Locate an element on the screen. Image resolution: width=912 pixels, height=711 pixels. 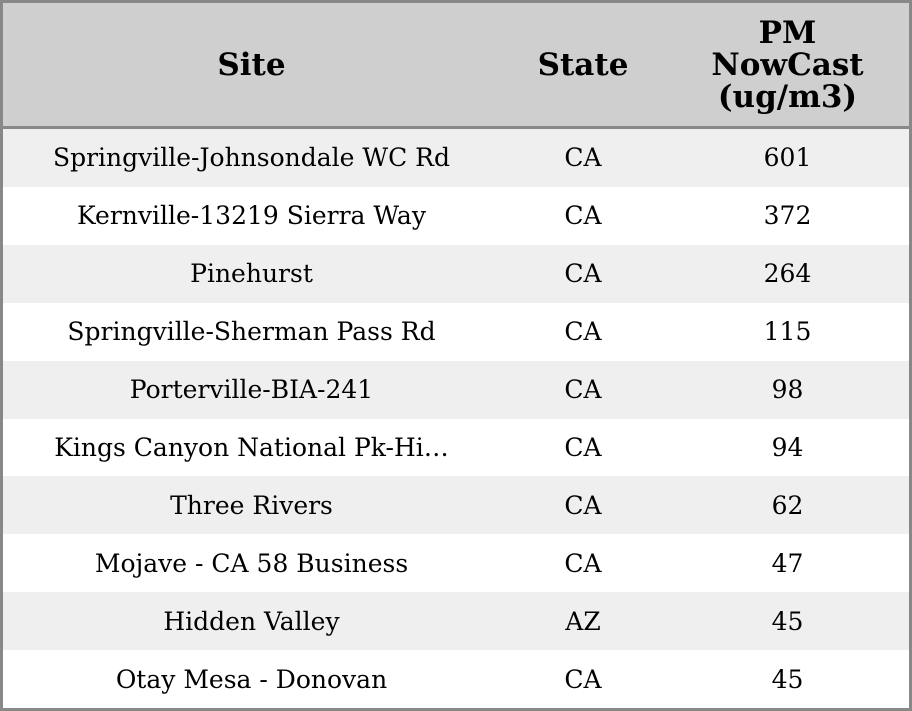
column-header: PM NowCast (ug/m3) is located at coordinates (787, 66).